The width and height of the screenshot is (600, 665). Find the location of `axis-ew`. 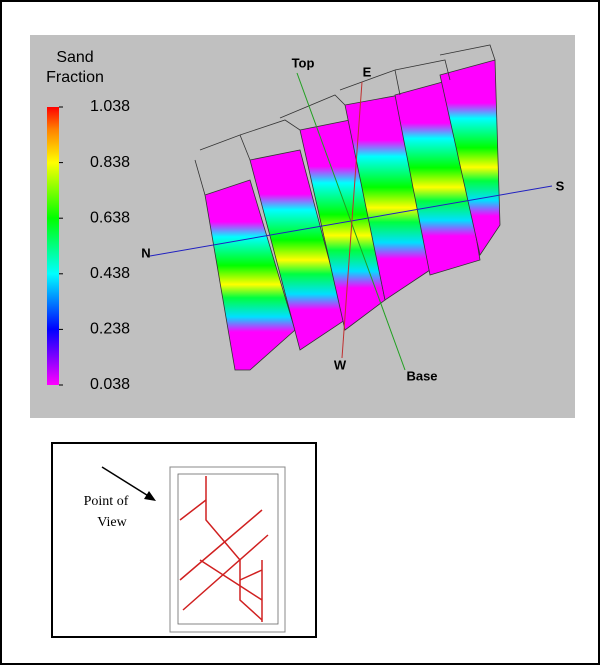

axis-ew is located at coordinates (352, 220).